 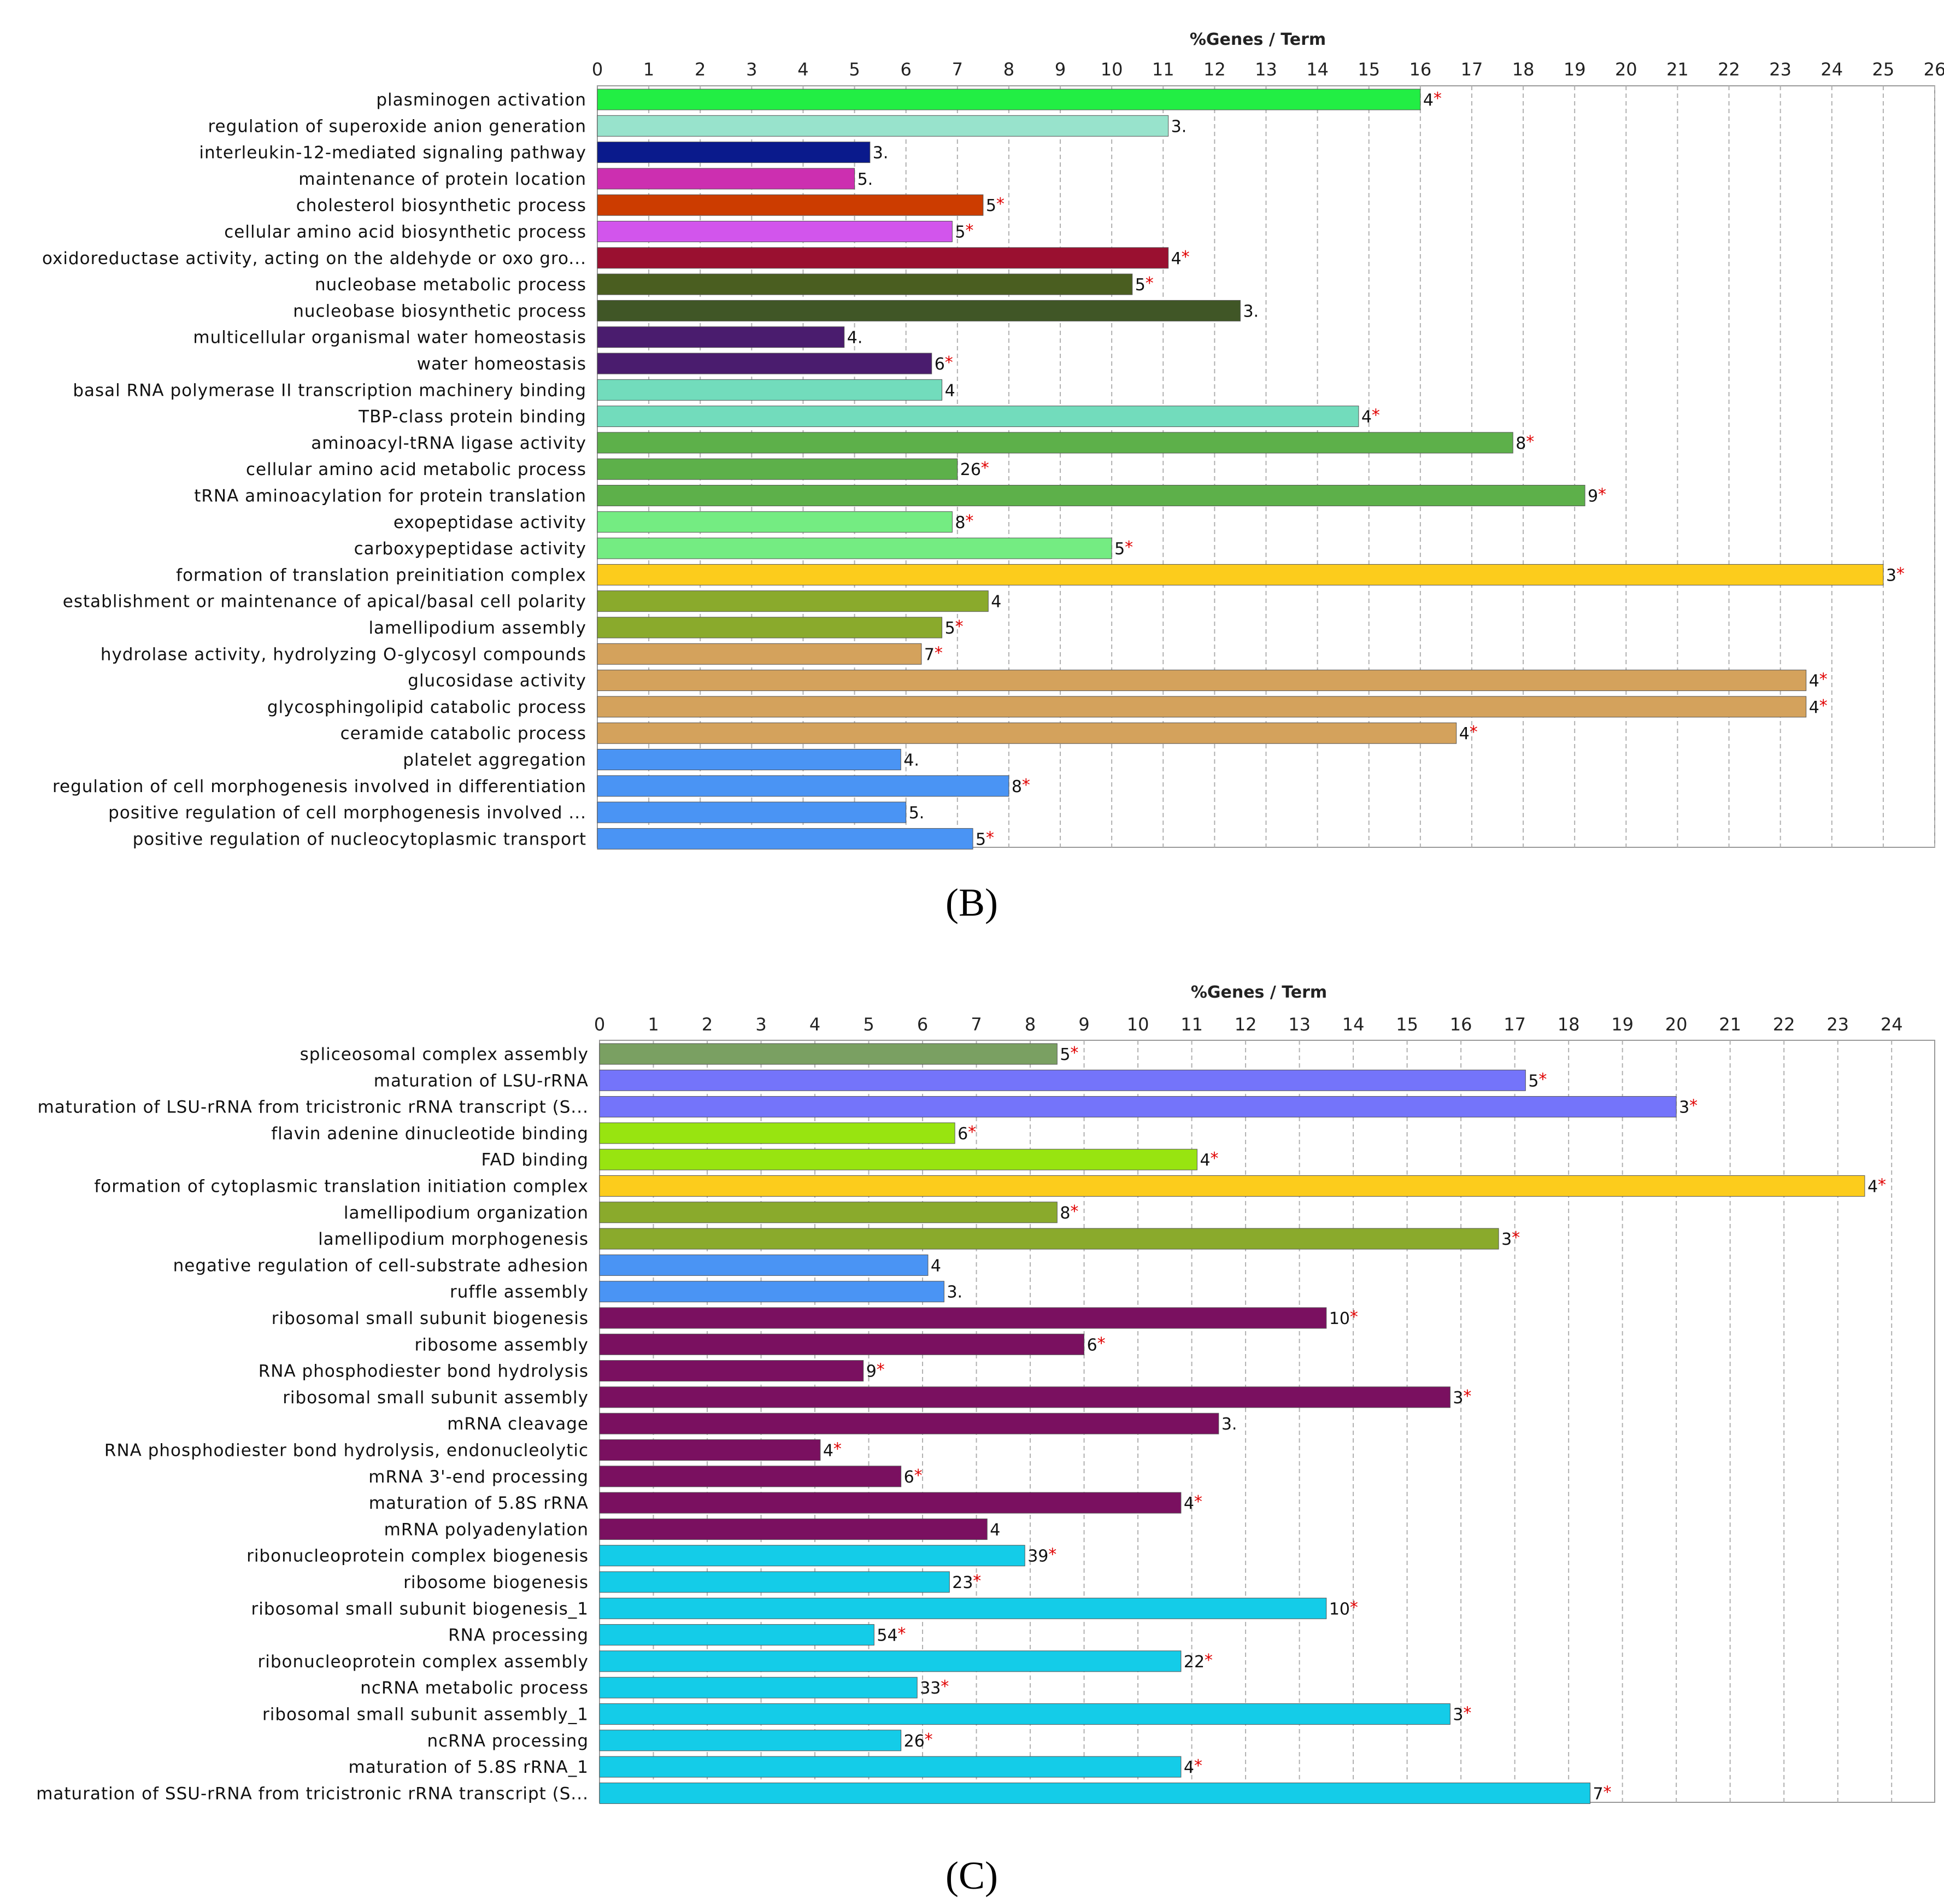 I want to click on panel-c-category-label: ribosomal small subunit biogenesis_1, so click(x=420, y=1609).